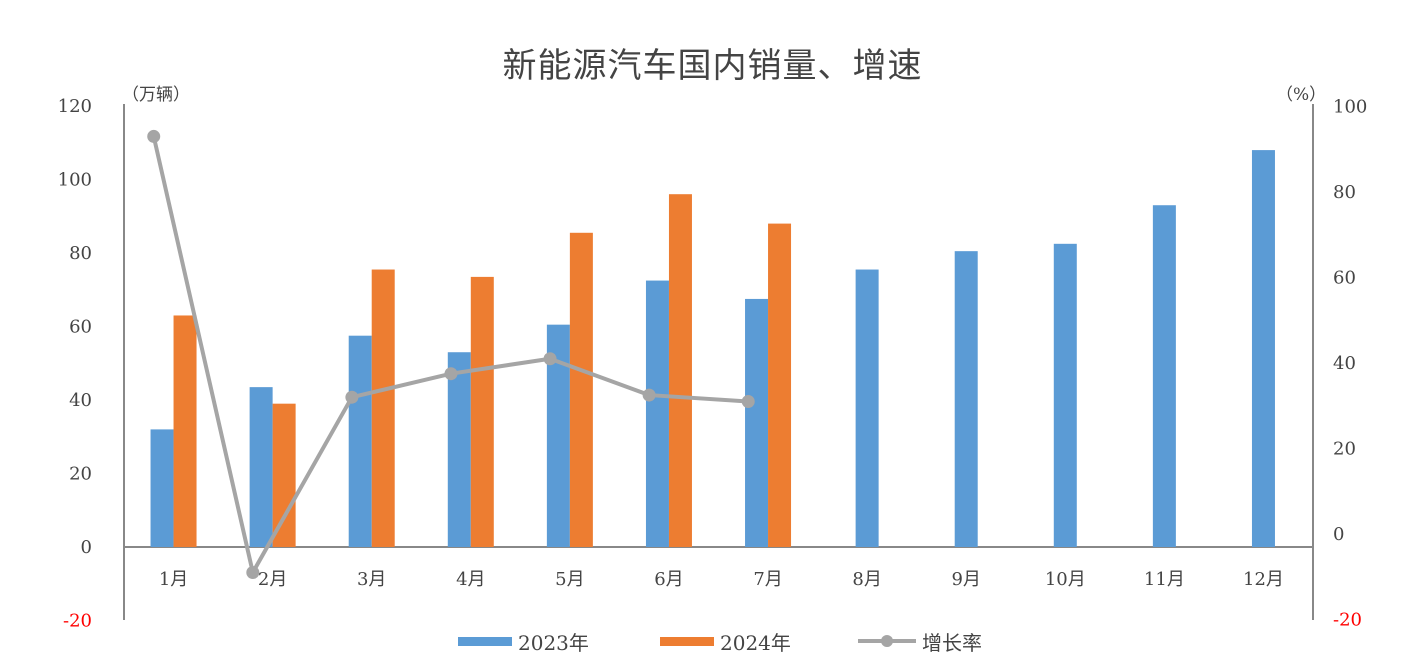 This screenshot has height=672, width=1425. I want to click on x-axis-tick-label: 2月, so click(272, 579).